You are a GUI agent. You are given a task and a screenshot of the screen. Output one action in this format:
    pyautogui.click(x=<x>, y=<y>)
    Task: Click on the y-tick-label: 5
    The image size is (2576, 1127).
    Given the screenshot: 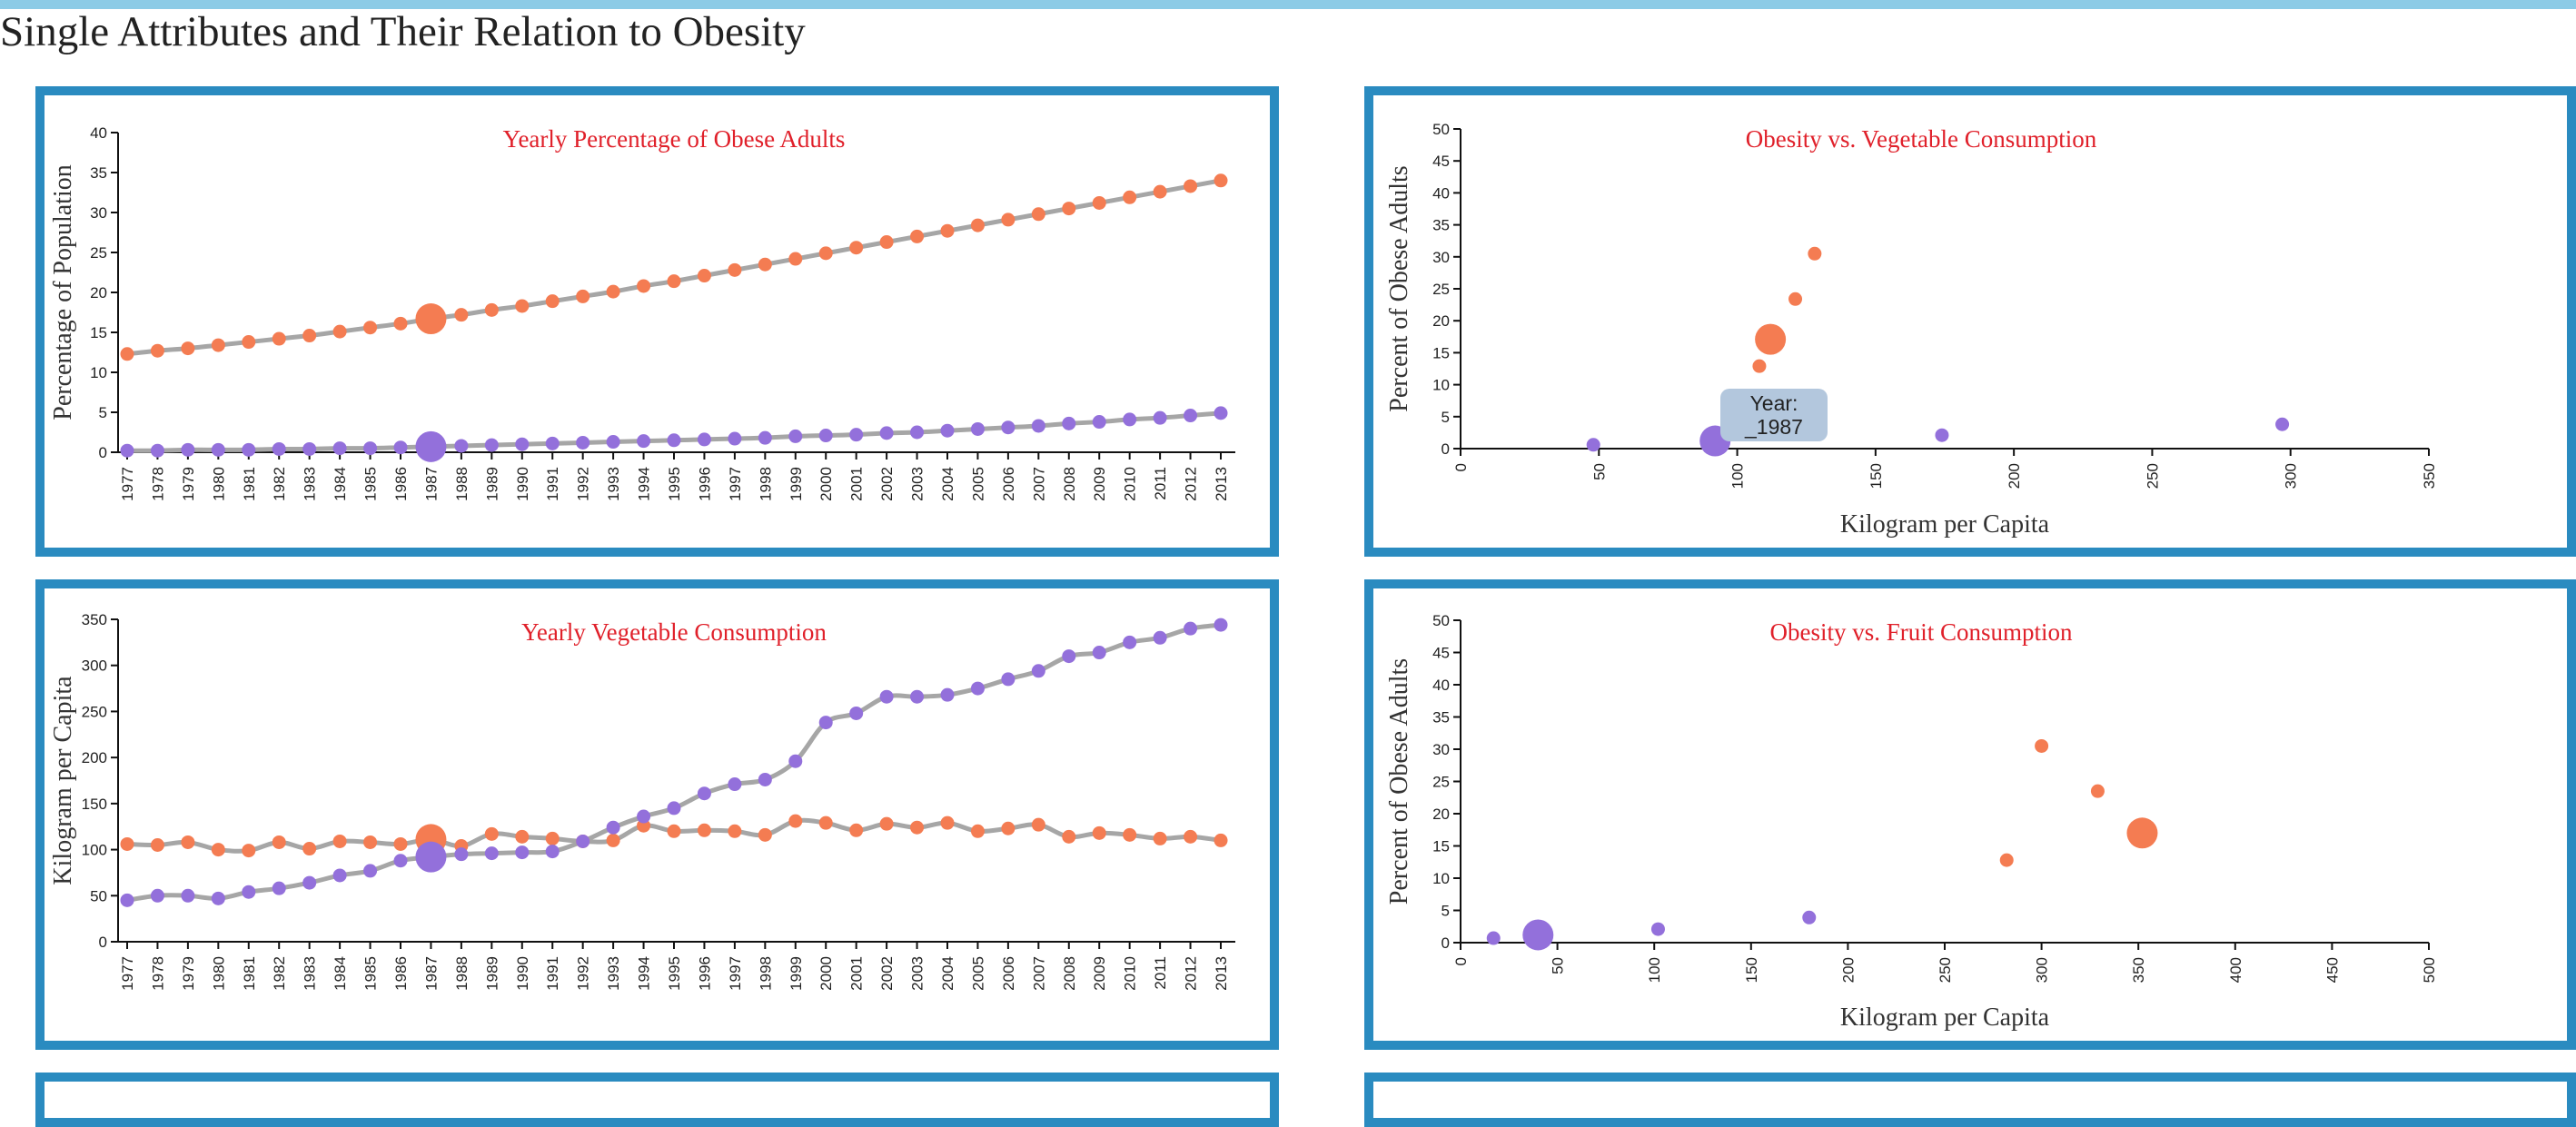 What is the action you would take?
    pyautogui.click(x=103, y=412)
    